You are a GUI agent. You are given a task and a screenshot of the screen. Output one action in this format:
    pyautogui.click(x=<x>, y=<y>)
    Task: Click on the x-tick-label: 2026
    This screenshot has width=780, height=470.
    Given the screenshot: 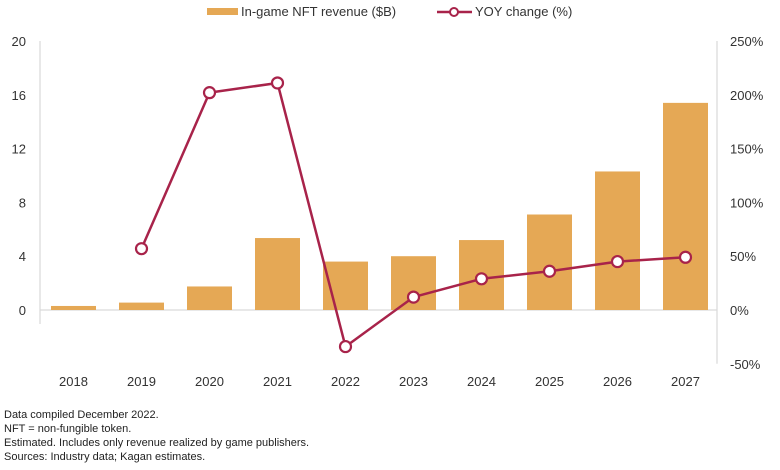 What is the action you would take?
    pyautogui.click(x=617, y=381)
    